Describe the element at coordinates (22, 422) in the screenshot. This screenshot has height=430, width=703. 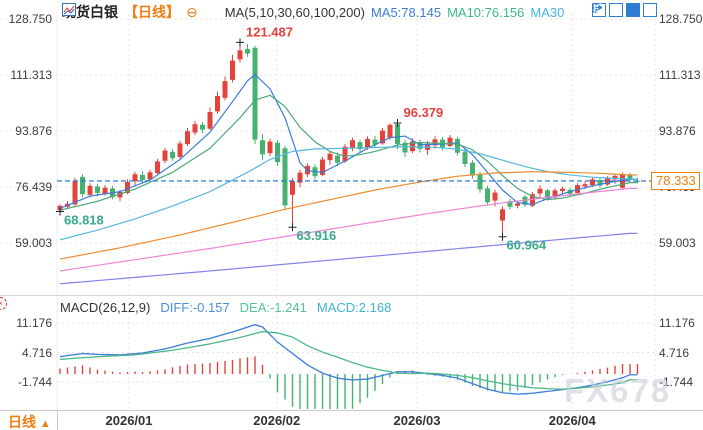
I see `period-selector-label: 日线` at that location.